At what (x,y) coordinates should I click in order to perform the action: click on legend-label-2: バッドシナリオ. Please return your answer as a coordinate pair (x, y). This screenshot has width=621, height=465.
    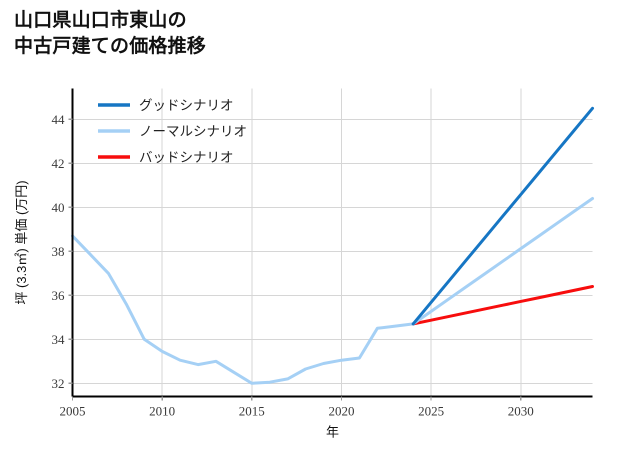
    Looking at the image, I should click on (186, 157).